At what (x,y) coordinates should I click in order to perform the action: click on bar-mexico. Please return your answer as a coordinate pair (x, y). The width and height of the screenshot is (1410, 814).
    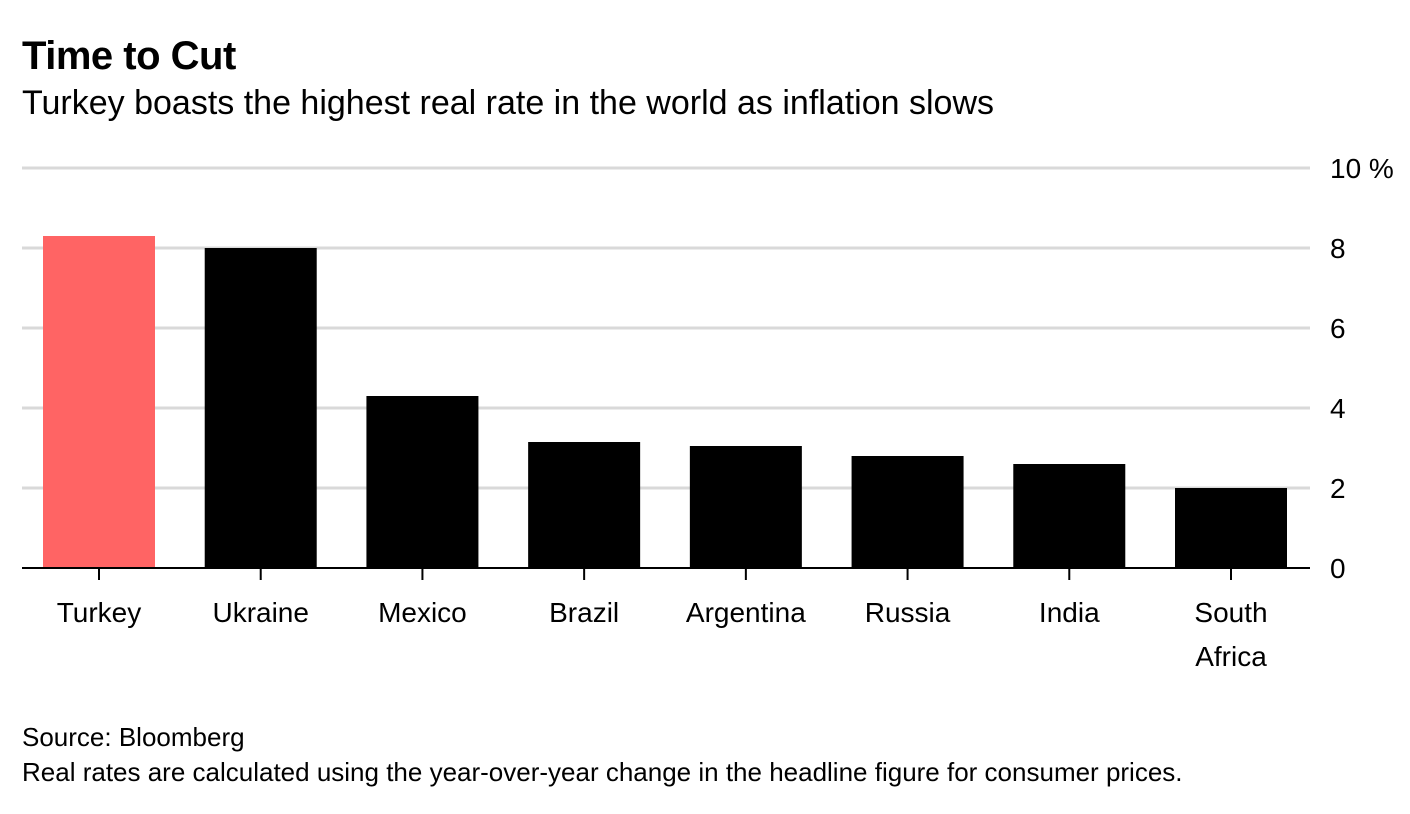
    Looking at the image, I should click on (422, 482).